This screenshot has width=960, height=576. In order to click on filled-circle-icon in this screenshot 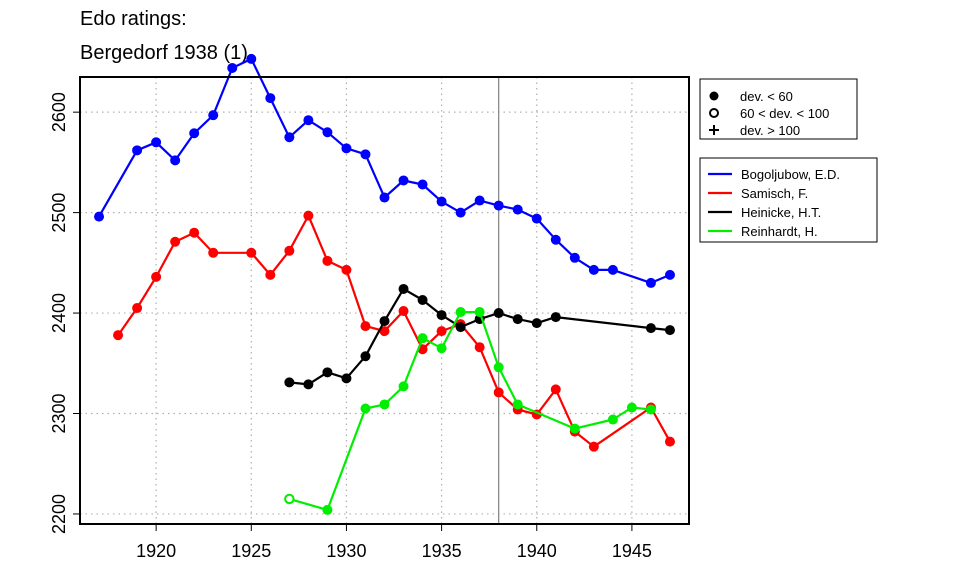, I will do `click(714, 96)`.